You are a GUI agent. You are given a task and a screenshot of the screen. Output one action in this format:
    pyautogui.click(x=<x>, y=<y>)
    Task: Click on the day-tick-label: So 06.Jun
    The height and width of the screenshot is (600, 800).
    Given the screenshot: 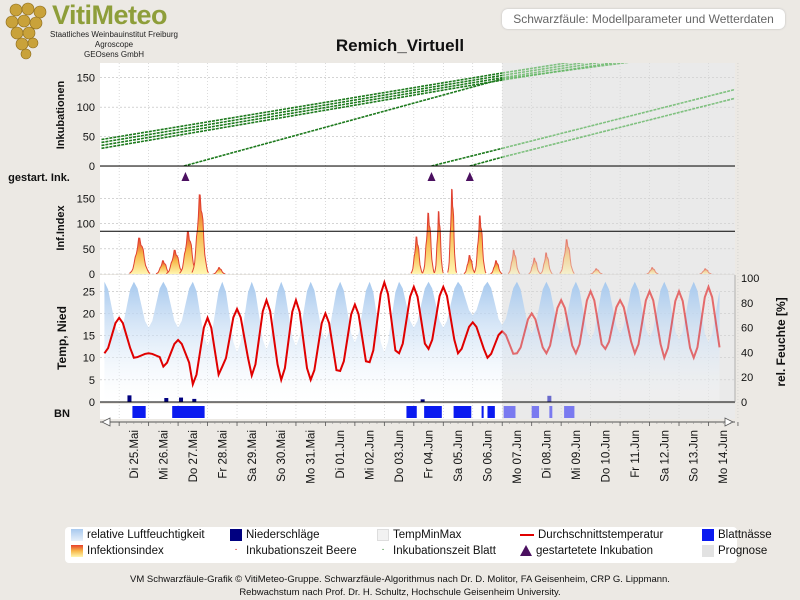 What is the action you would take?
    pyautogui.click(x=488, y=456)
    